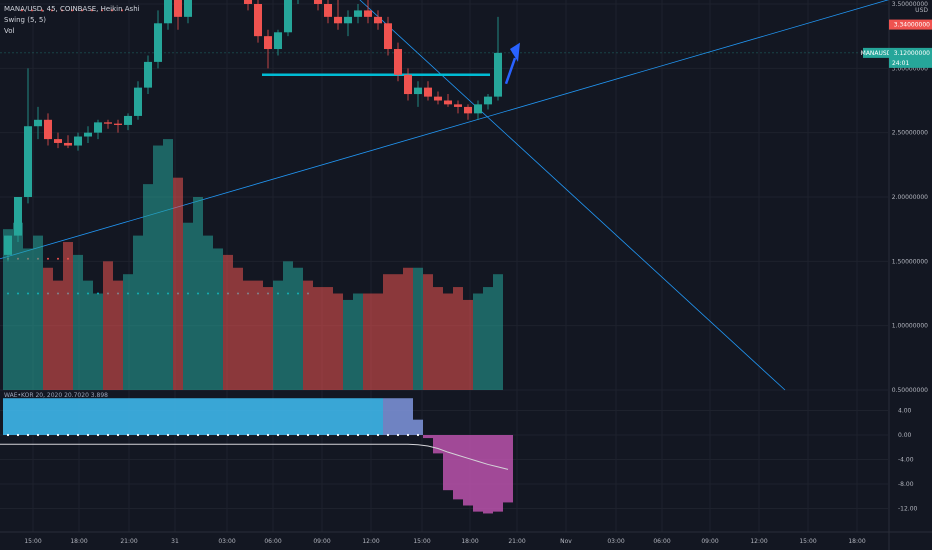 This screenshot has width=932, height=550. I want to click on oscillator-legend: WAE•KOR 20, 2020 20.7020 3.898, so click(56, 395).